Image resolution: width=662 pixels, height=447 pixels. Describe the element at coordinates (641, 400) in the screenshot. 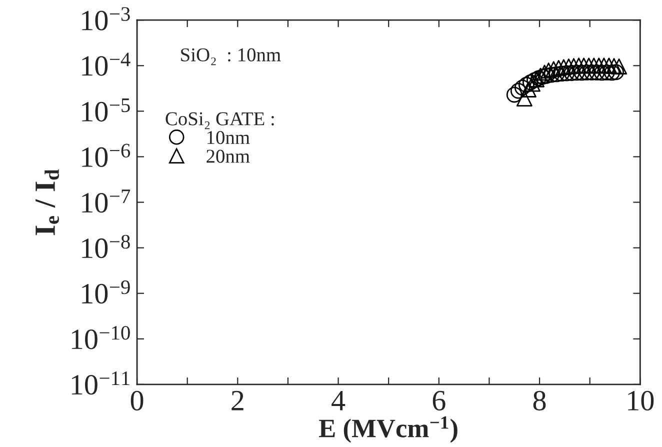

I see `x-tick-label: 10` at that location.